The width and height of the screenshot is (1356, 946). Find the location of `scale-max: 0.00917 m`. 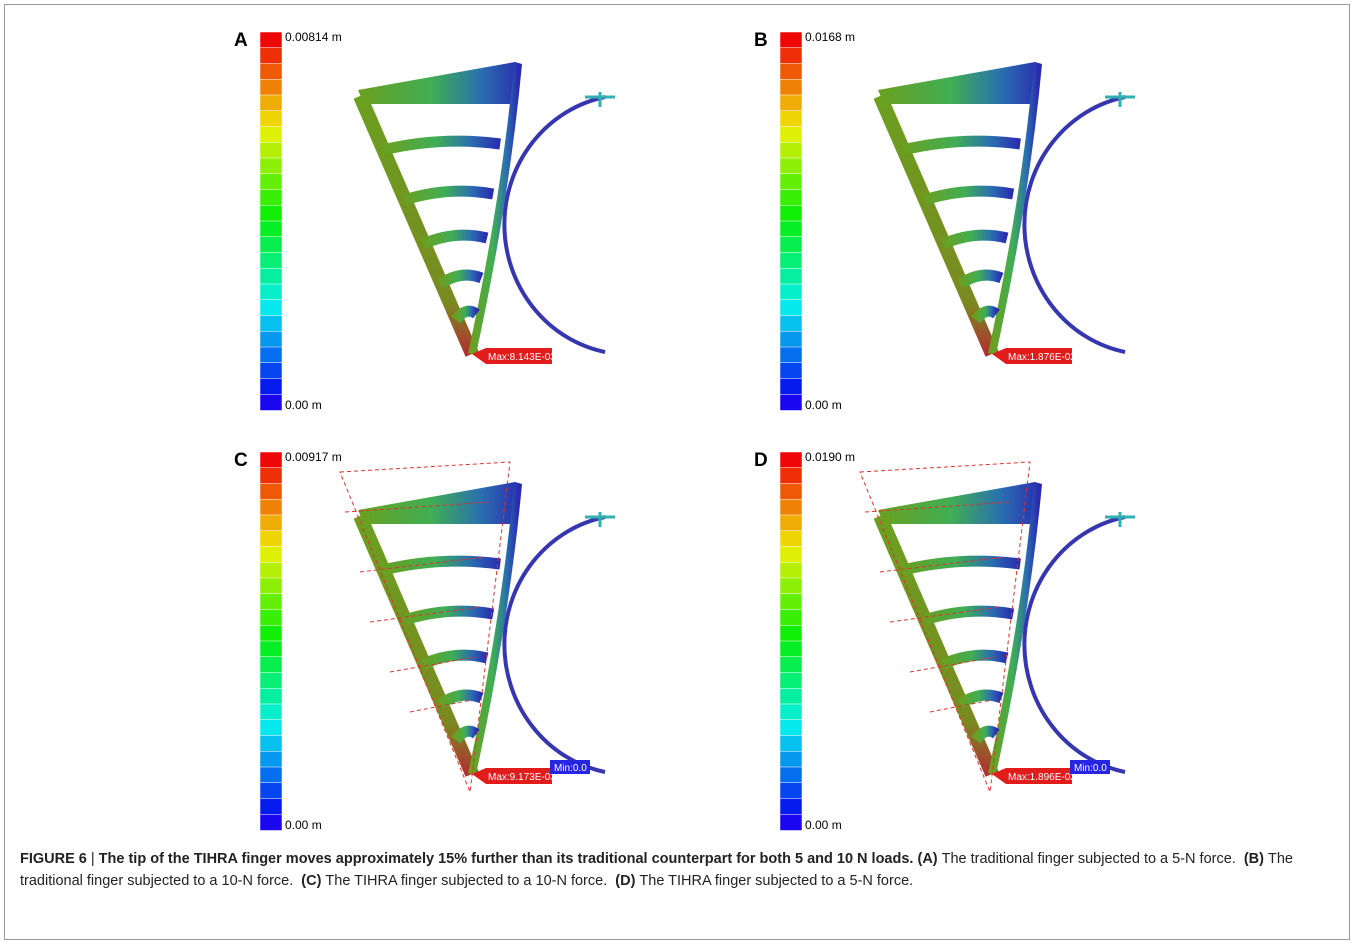

scale-max: 0.00917 m is located at coordinates (313, 457).